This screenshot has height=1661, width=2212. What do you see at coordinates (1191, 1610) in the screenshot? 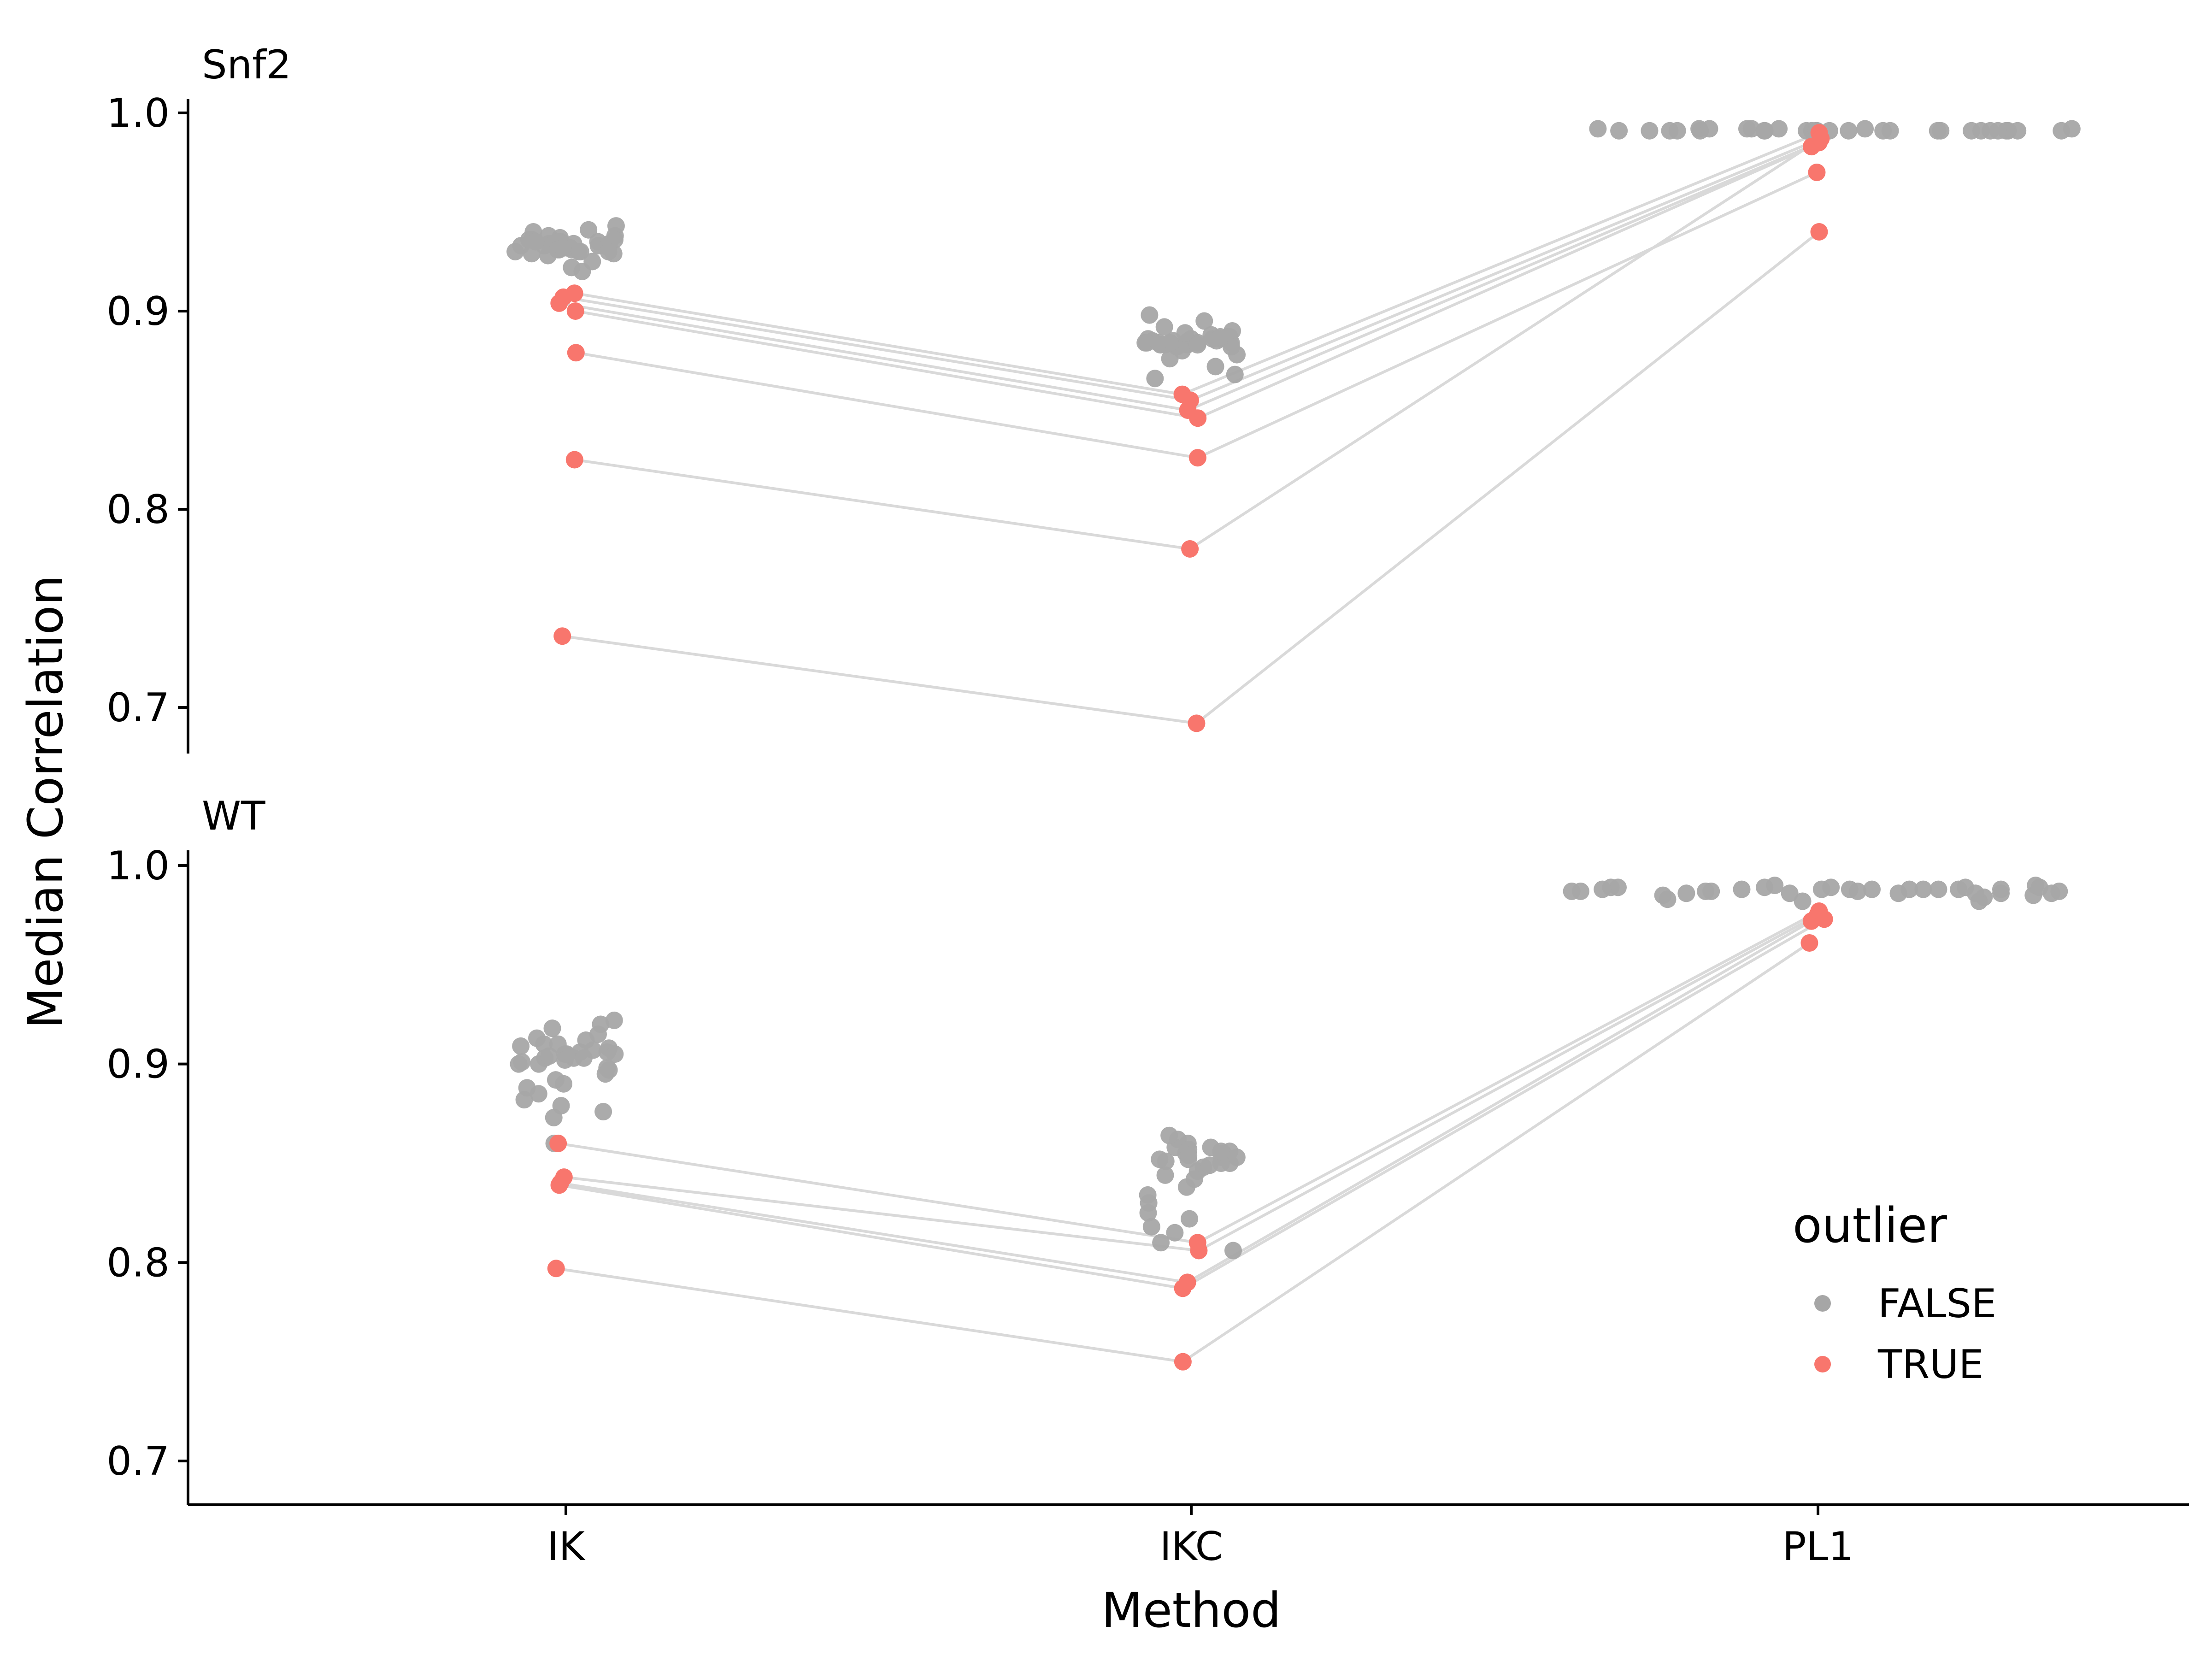
I see `x-axis-title: Method` at bounding box center [1191, 1610].